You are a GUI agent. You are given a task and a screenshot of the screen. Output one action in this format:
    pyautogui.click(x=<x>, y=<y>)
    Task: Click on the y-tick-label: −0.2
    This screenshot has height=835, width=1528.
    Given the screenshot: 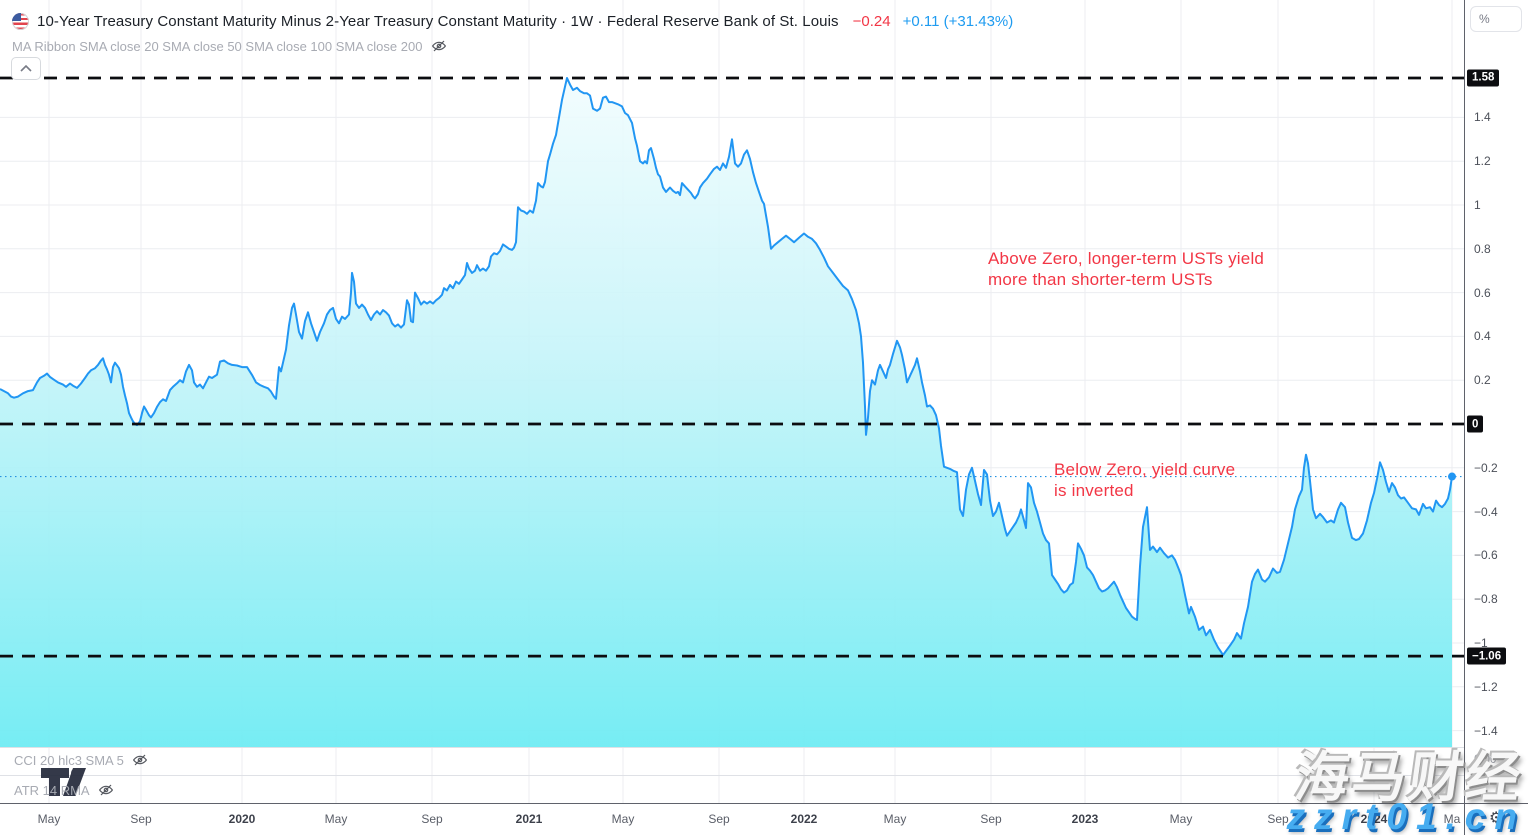 What is the action you would take?
    pyautogui.click(x=1486, y=467)
    